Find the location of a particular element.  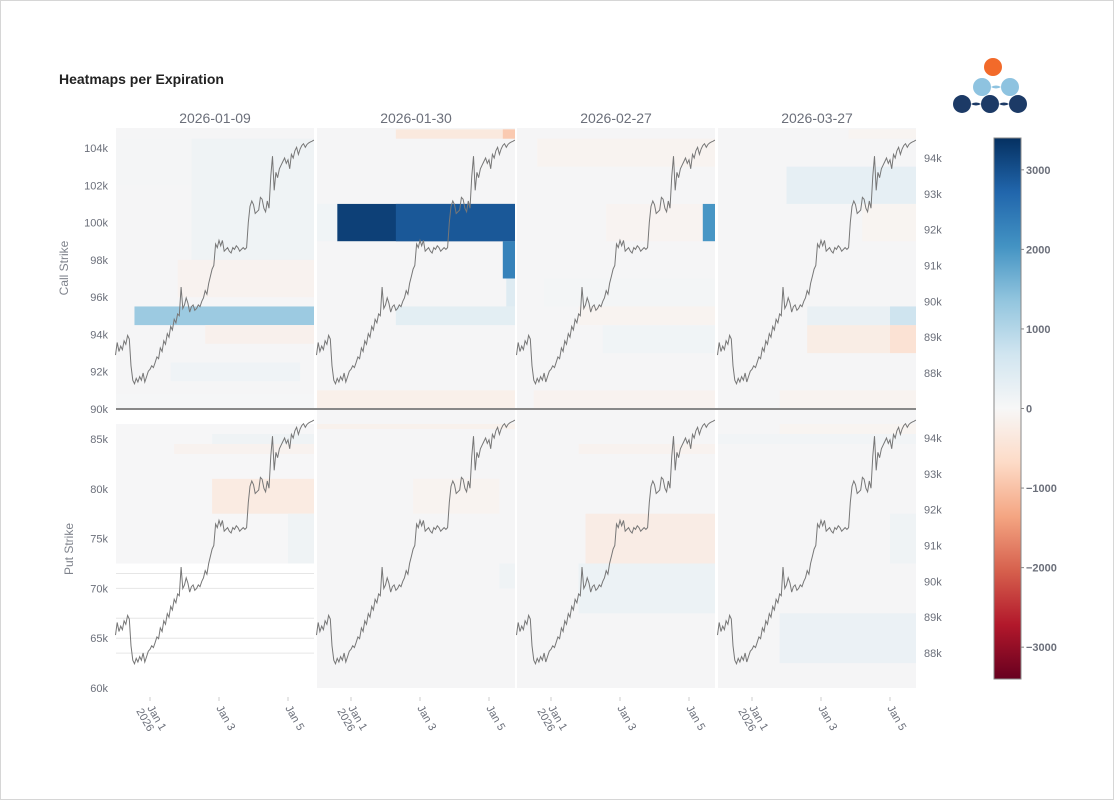

price-tick-bottom: 90k is located at coordinates (933, 582).